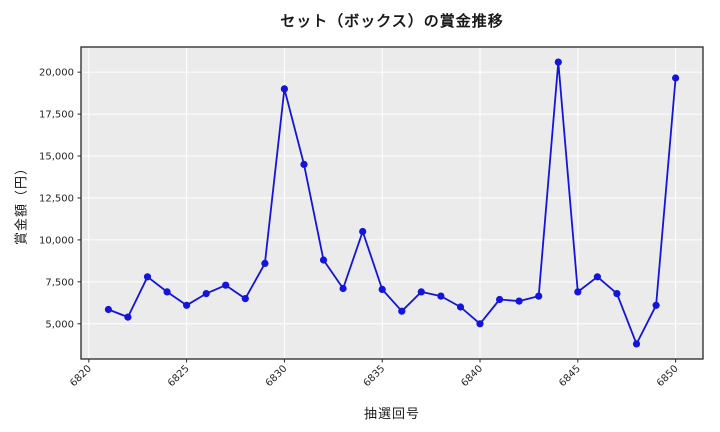  What do you see at coordinates (56, 115) in the screenshot?
I see `y-tick-label: 17,500` at bounding box center [56, 115].